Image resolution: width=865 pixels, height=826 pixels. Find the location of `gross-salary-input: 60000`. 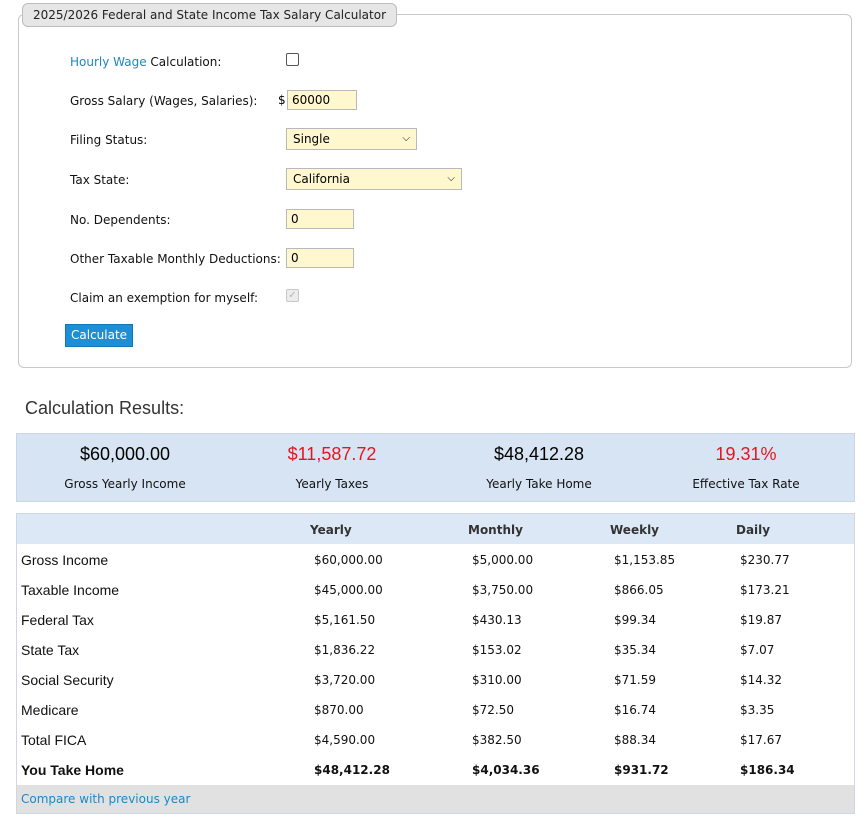

gross-salary-input: 60000 is located at coordinates (322, 100).